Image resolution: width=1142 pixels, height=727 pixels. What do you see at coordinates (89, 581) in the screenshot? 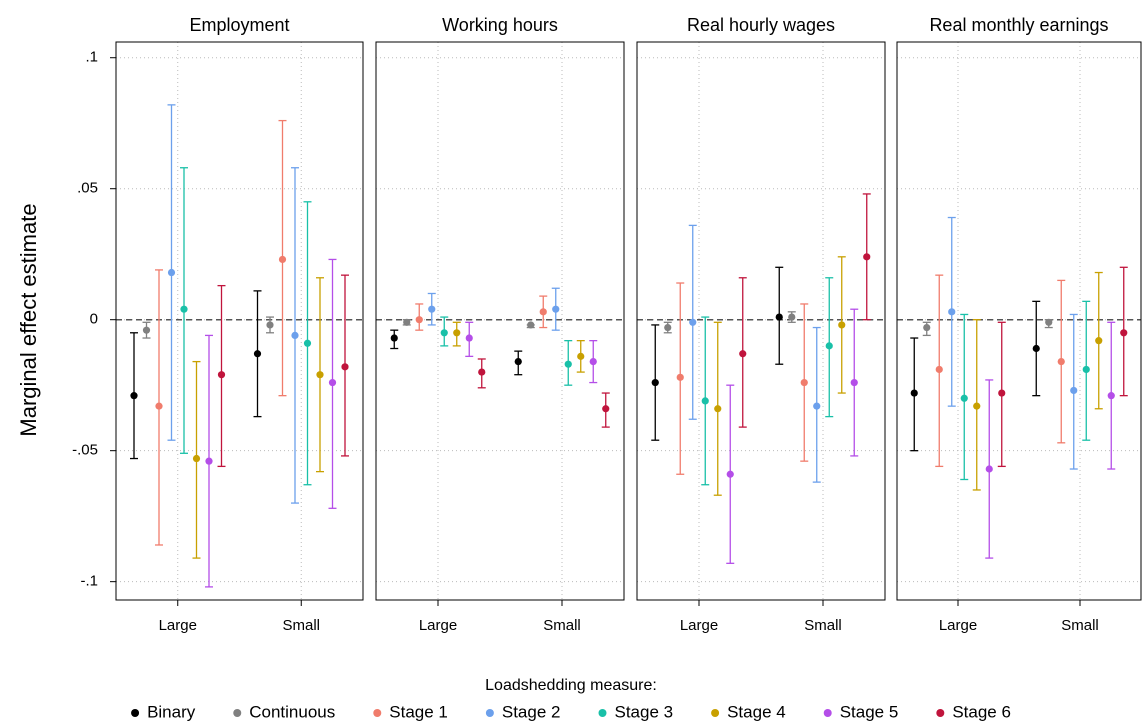
I see `y-tick-label: -.1` at bounding box center [89, 581].